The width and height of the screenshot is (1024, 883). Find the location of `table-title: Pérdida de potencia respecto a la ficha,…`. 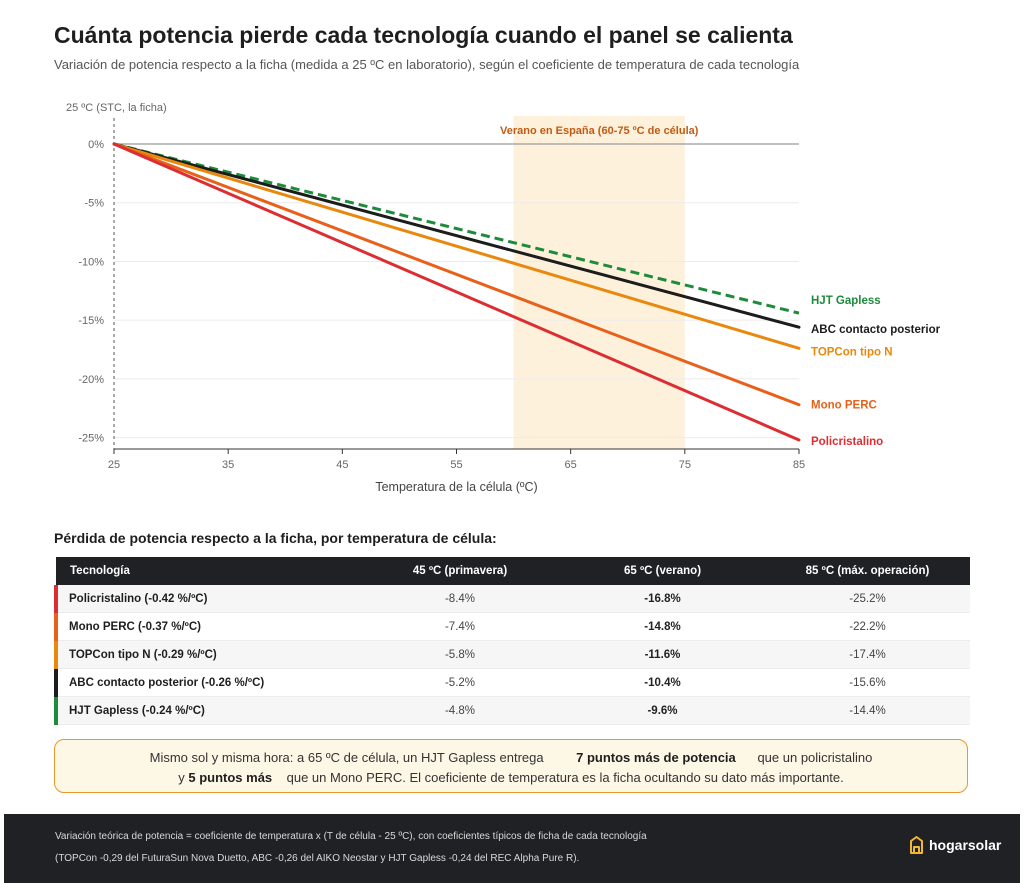

table-title: Pérdida de potencia respecto a la ficha,… is located at coordinates (275, 538).